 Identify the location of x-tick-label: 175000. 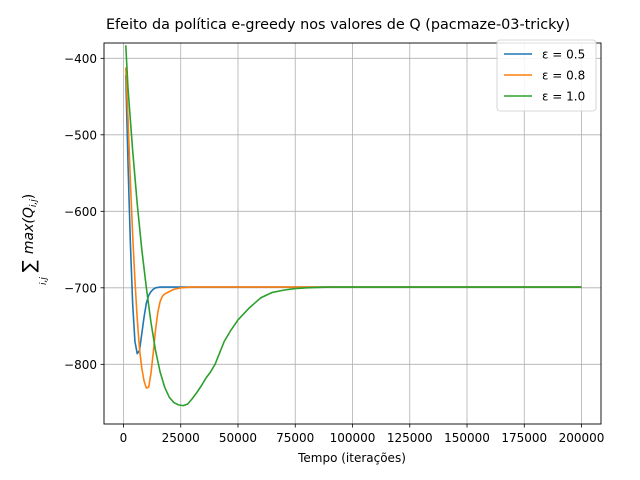
(524, 438).